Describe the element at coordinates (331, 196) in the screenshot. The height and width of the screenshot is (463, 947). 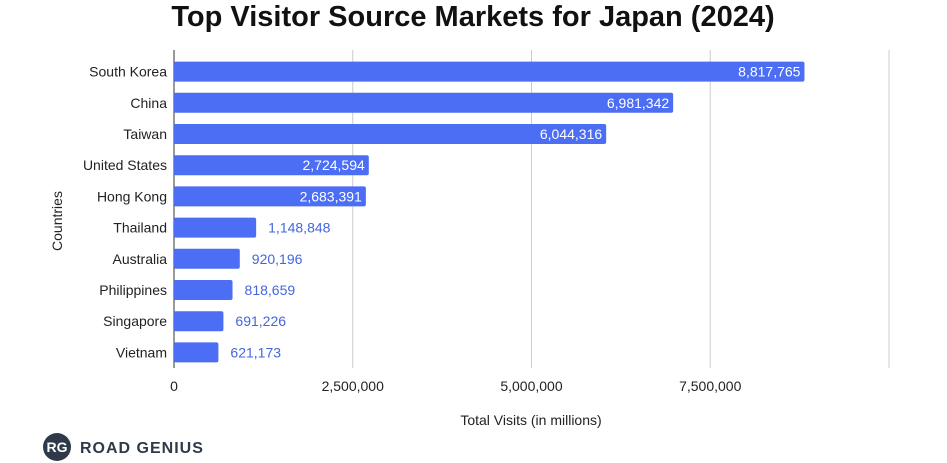
I see `value-label: 2,683,391` at that location.